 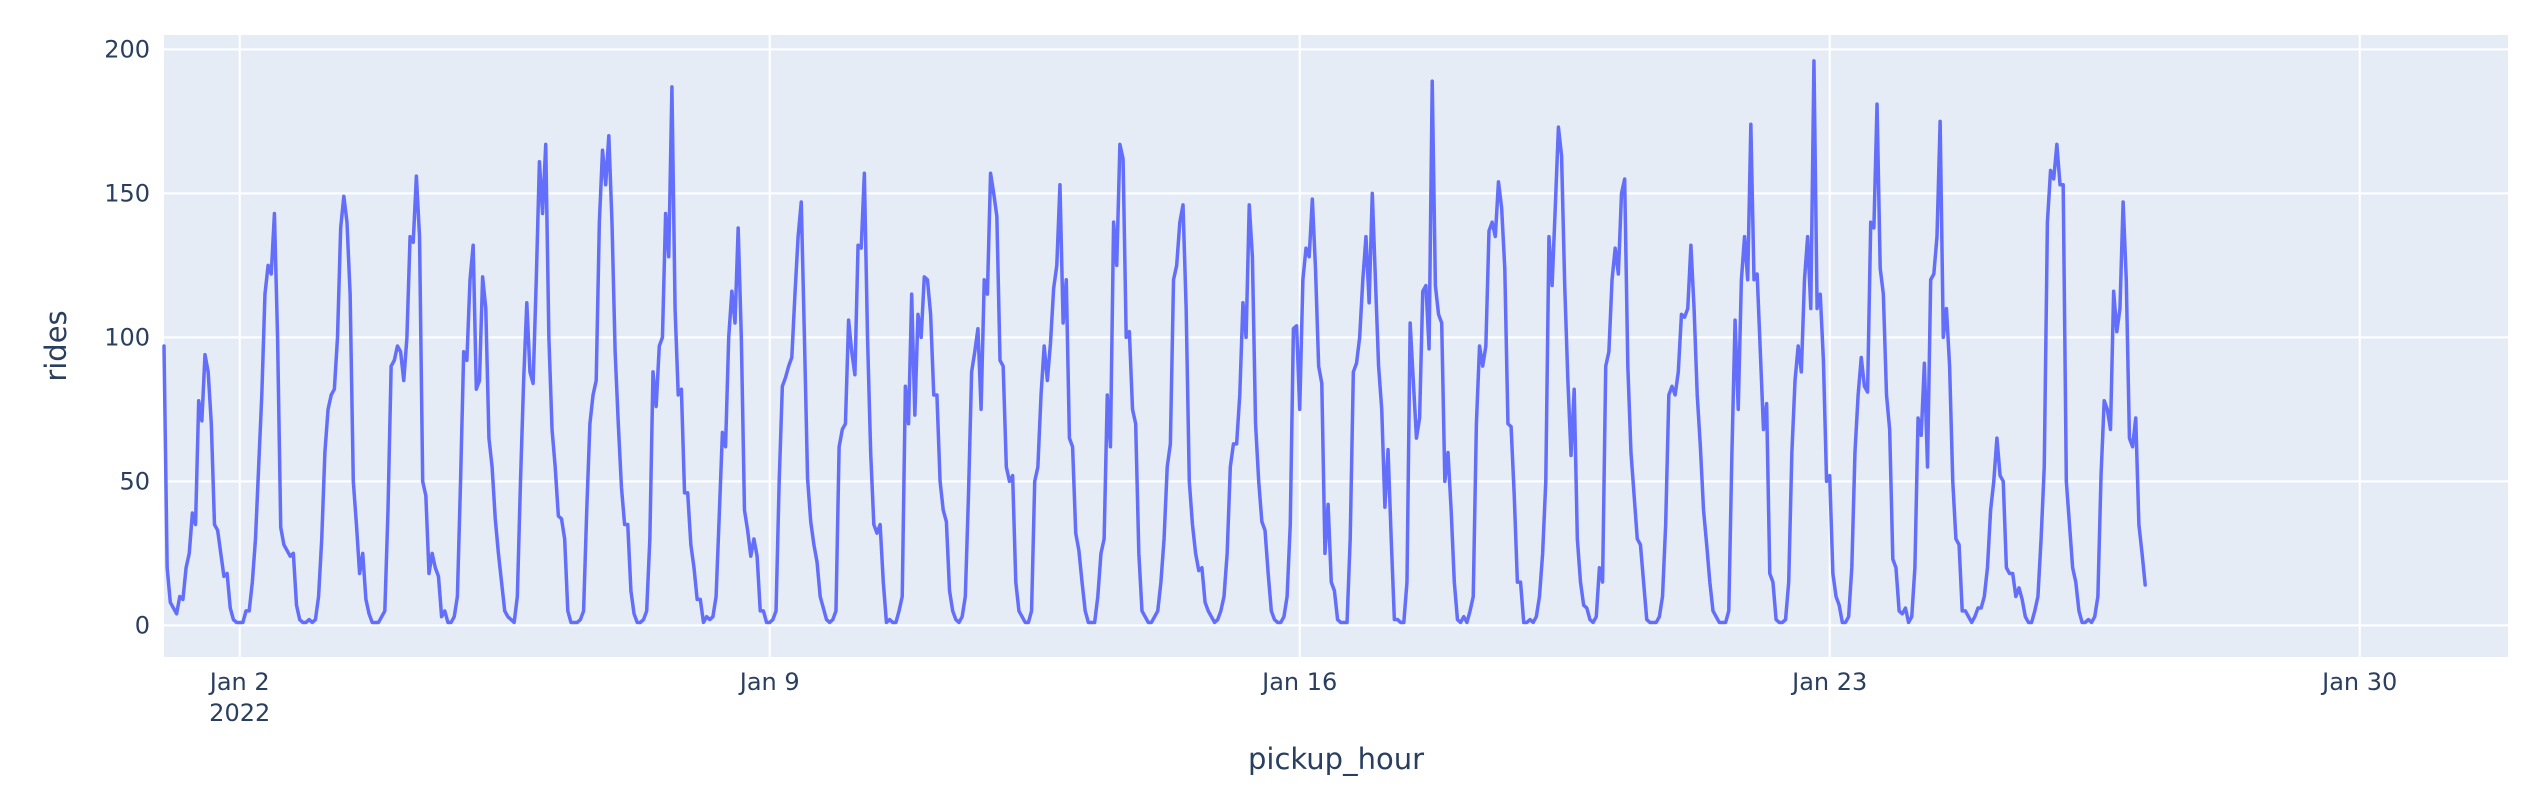 What do you see at coordinates (2358, 682) in the screenshot?
I see `x-tick-label: Jan 30` at bounding box center [2358, 682].